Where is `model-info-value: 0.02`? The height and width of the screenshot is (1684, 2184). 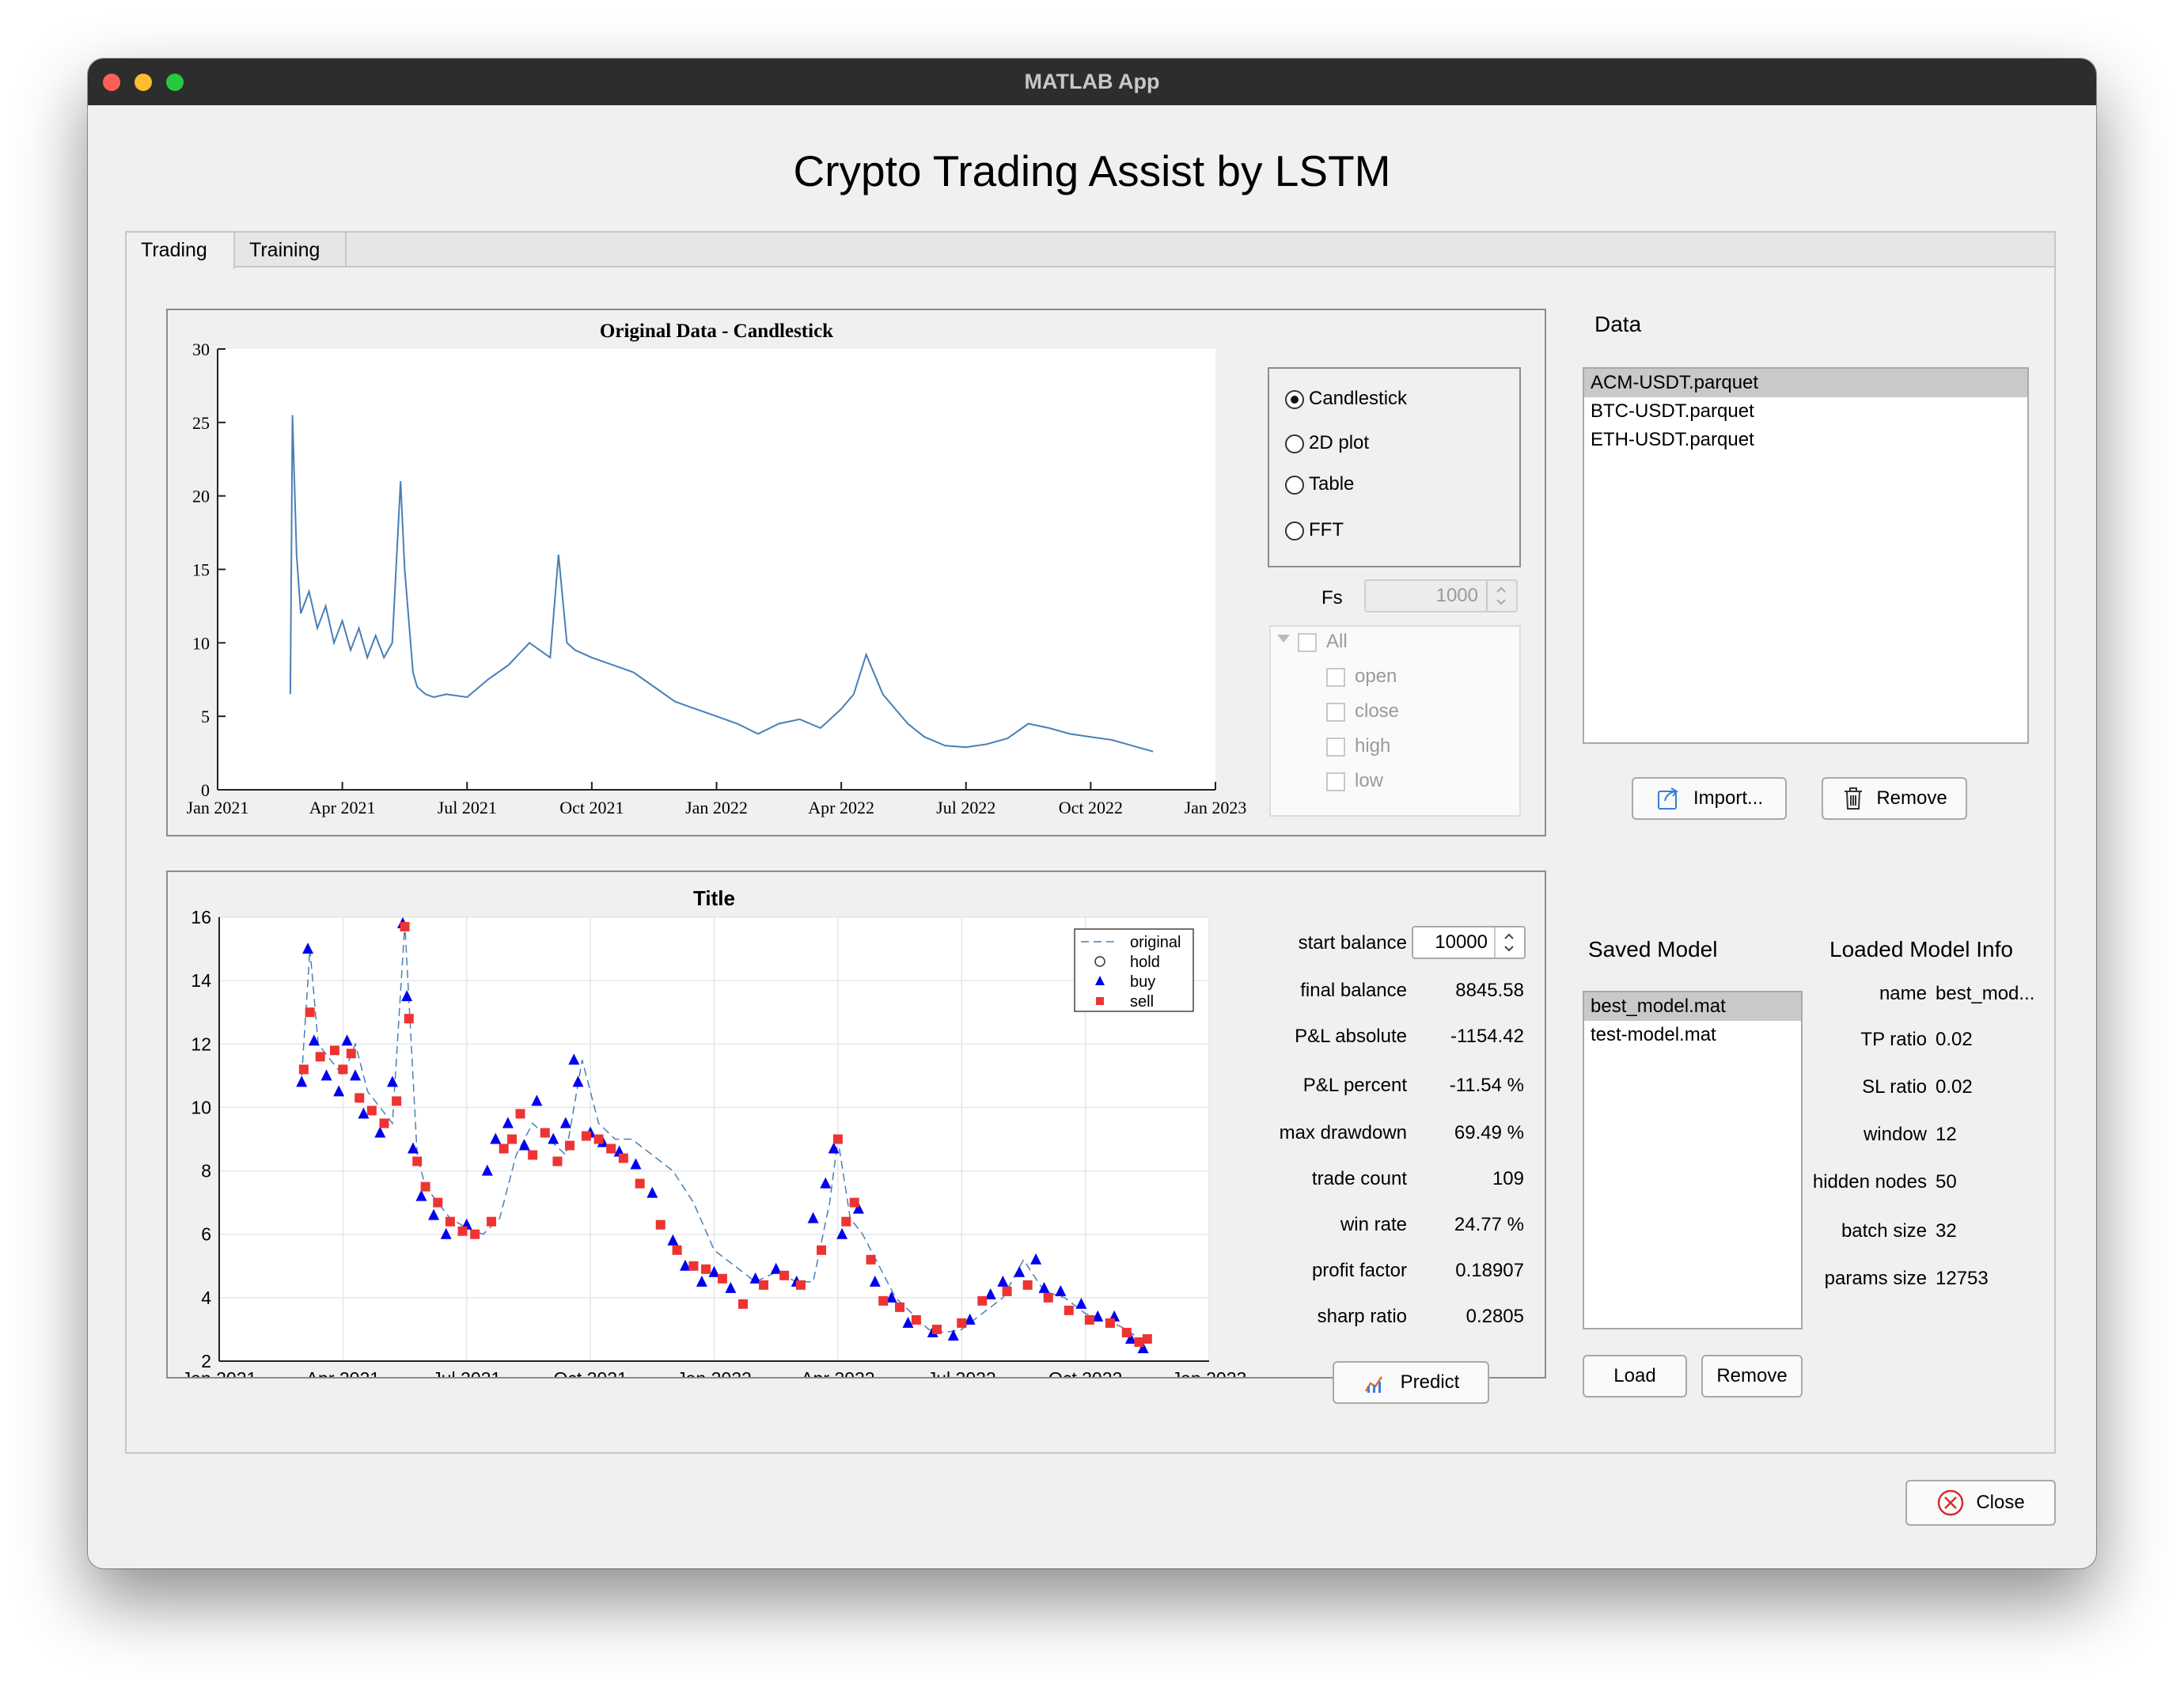
model-info-value: 0.02 is located at coordinates (1954, 1039).